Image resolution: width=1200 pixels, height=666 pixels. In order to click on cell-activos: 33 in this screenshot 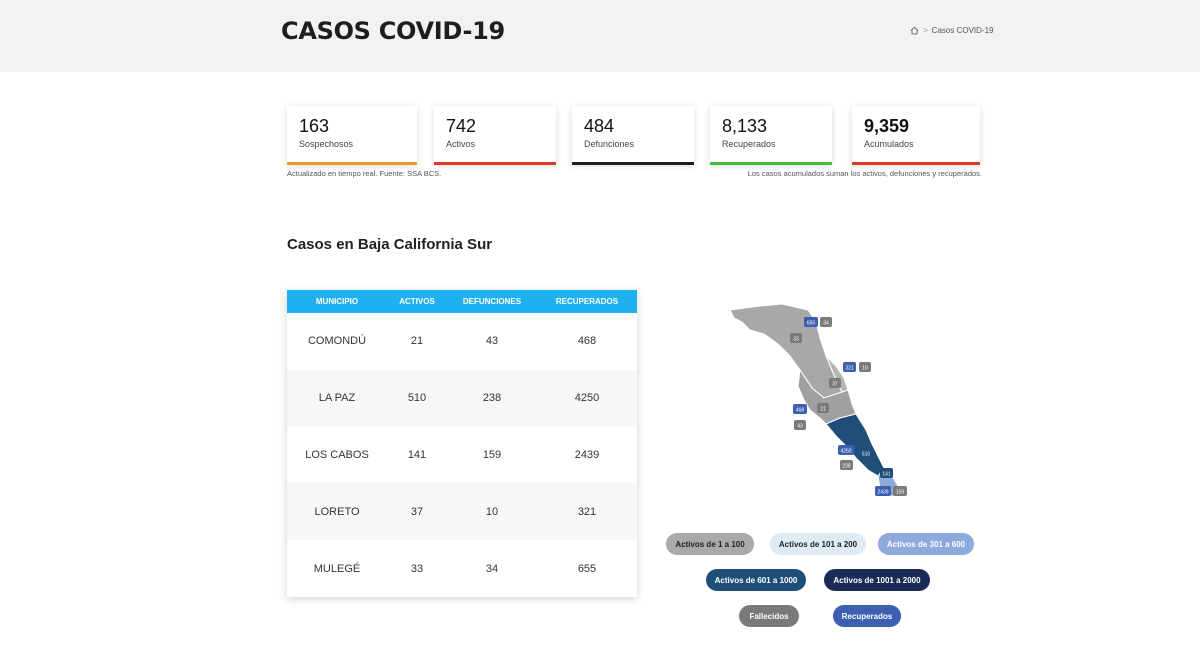, I will do `click(417, 568)`.